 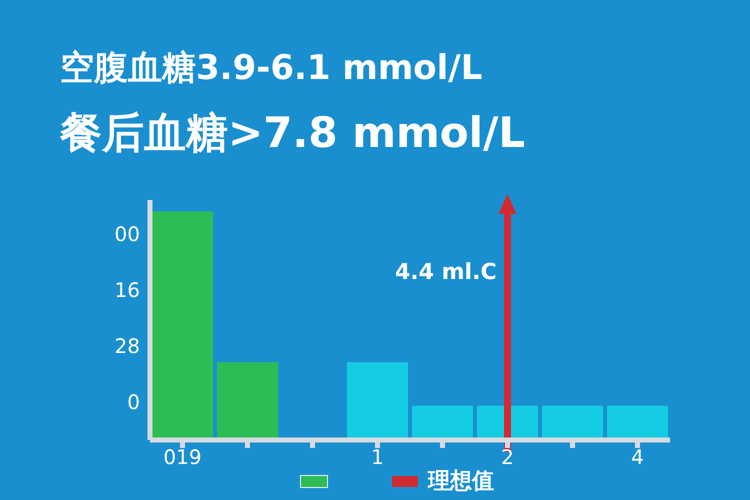 I want to click on legend-label: 理想值, so click(x=461, y=482).